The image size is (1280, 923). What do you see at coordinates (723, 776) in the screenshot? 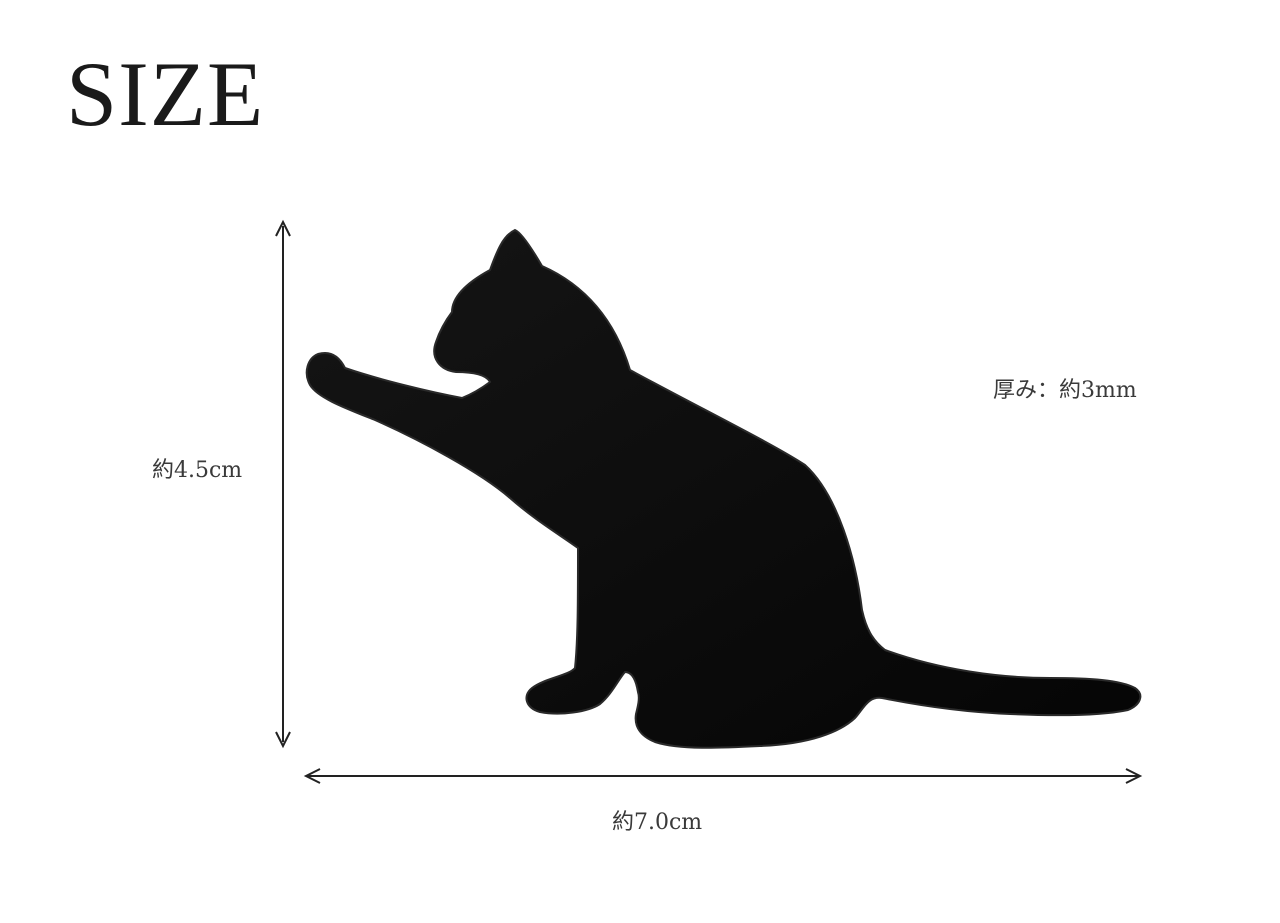
I see `width-dimension-arrow` at bounding box center [723, 776].